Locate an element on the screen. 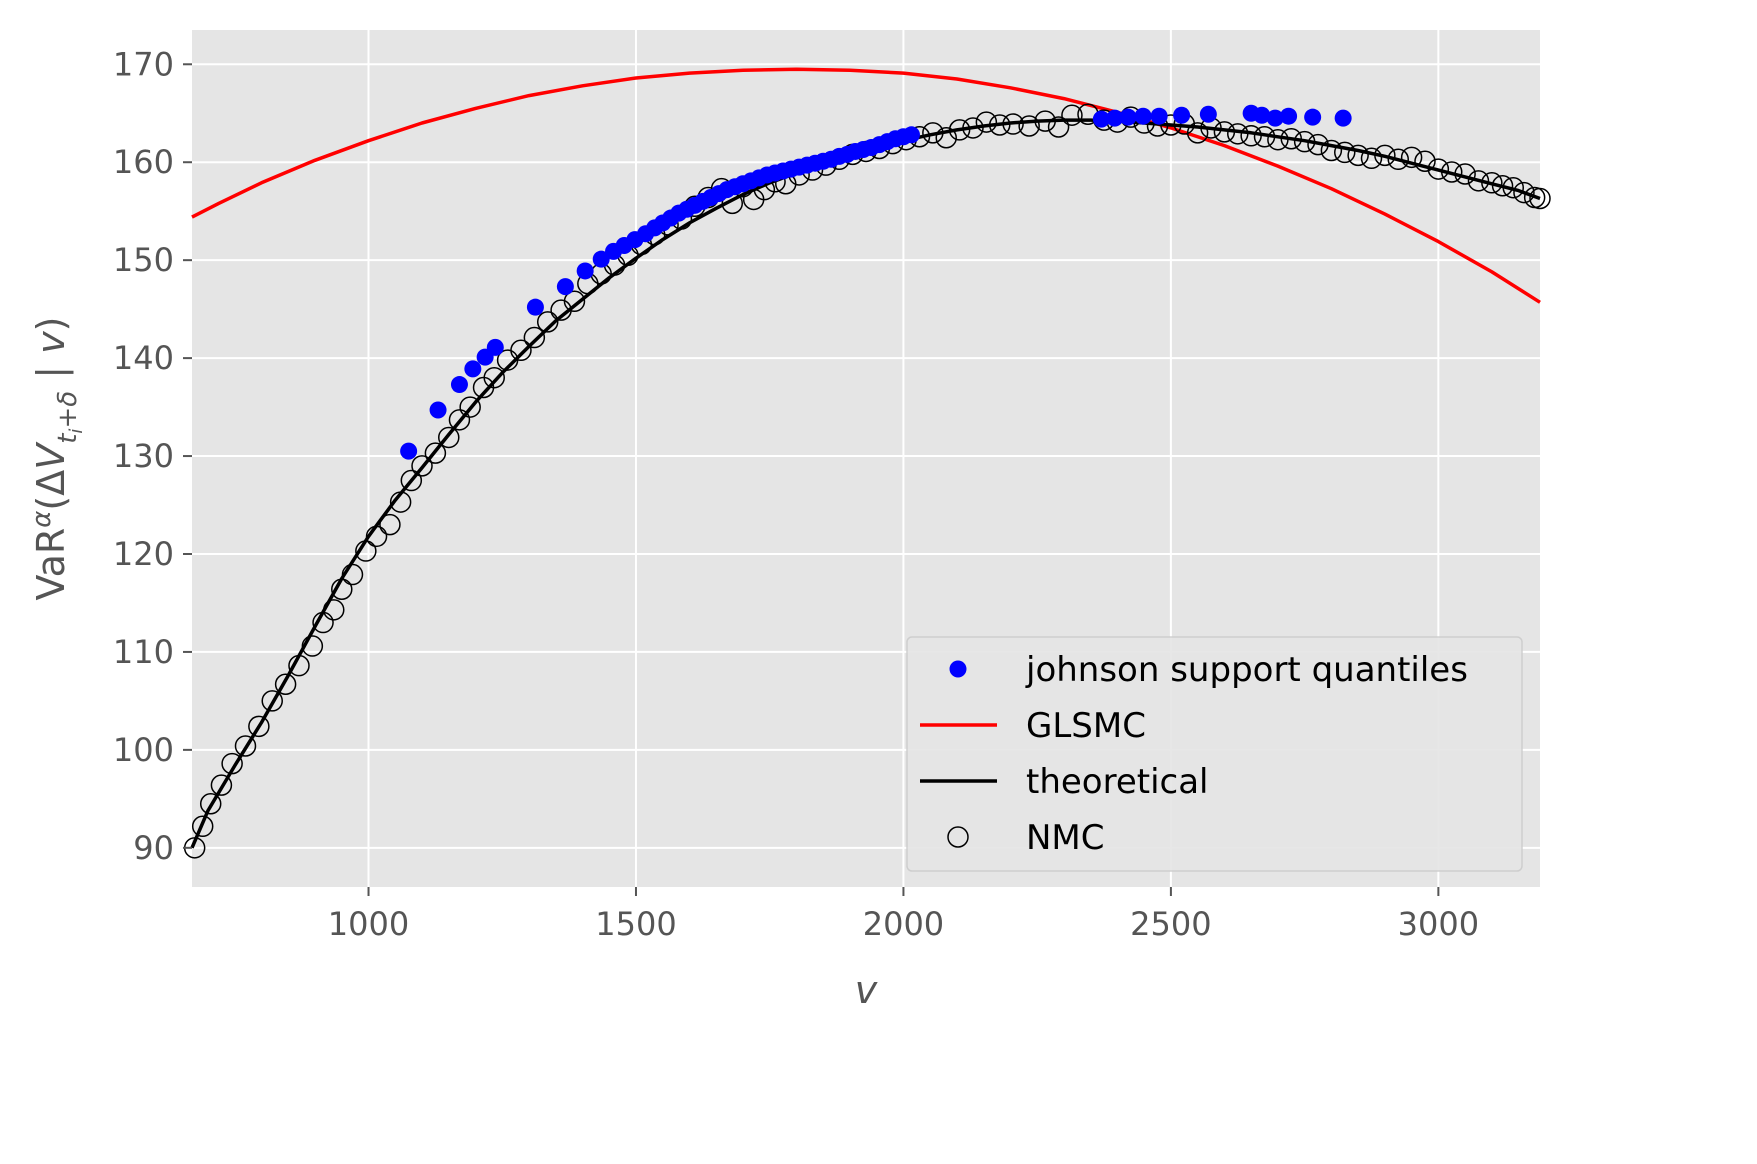  x-axis-label: v is located at coordinates (866, 990).